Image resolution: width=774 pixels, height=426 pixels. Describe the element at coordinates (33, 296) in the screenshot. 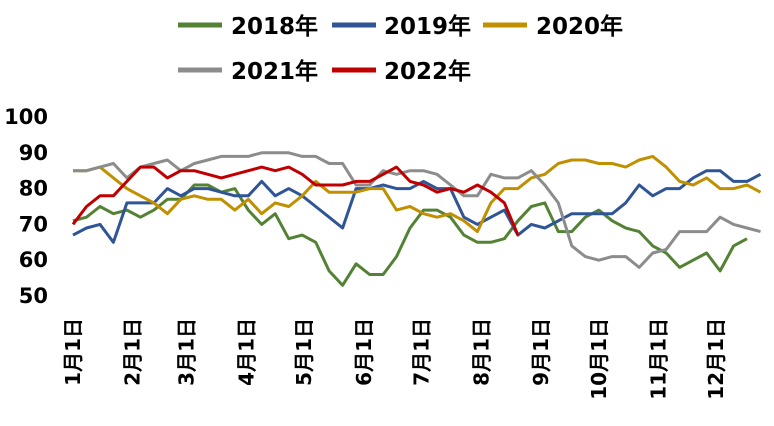

I see `y-tick-label: 50` at that location.